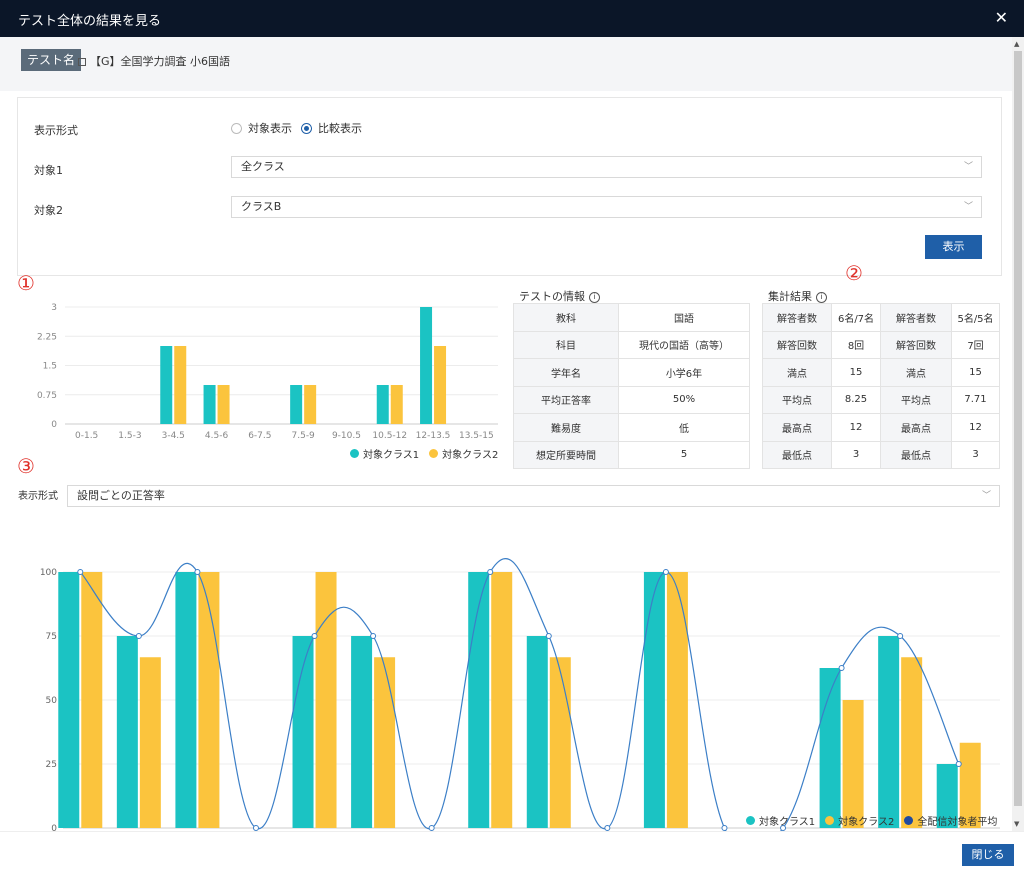 Image resolution: width=1024 pixels, height=874 pixels. I want to click on summary-row: 最低点 3 最低点 3, so click(881, 454).